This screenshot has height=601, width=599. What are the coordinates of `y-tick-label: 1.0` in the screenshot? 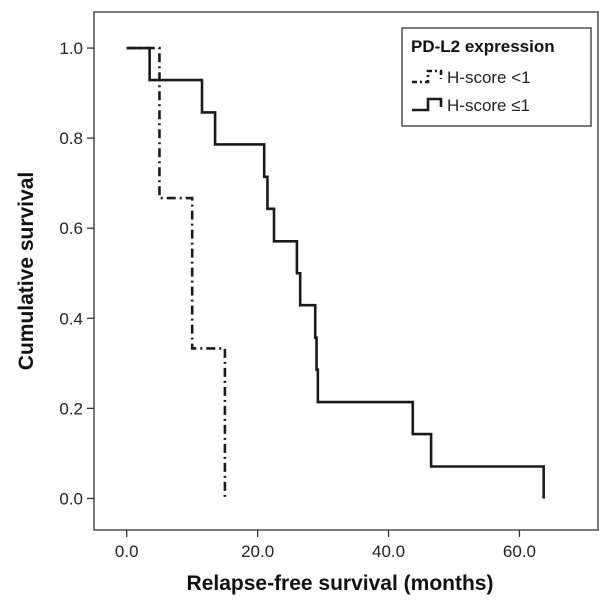 It's located at (71, 48).